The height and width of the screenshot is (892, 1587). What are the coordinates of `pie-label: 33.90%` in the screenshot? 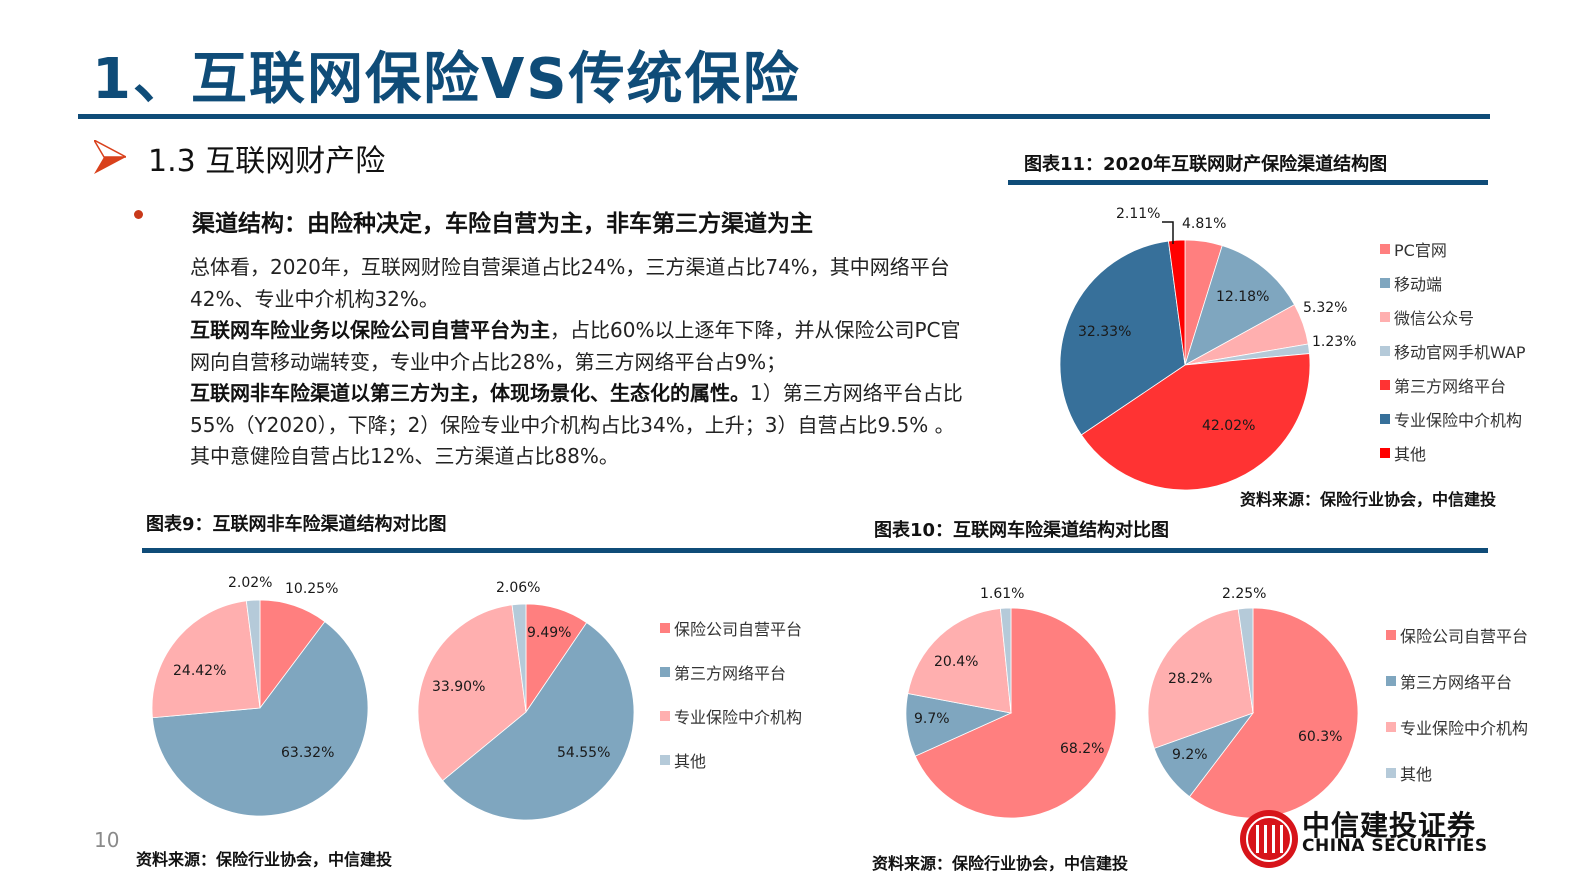 It's located at (459, 687).